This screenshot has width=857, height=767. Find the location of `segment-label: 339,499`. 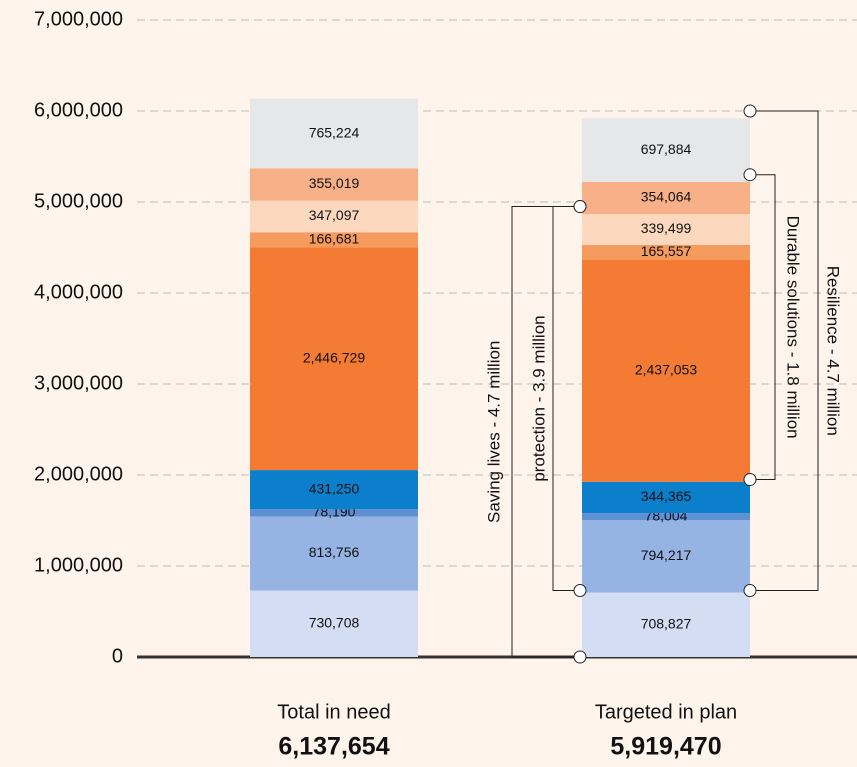

segment-label: 339,499 is located at coordinates (666, 228).